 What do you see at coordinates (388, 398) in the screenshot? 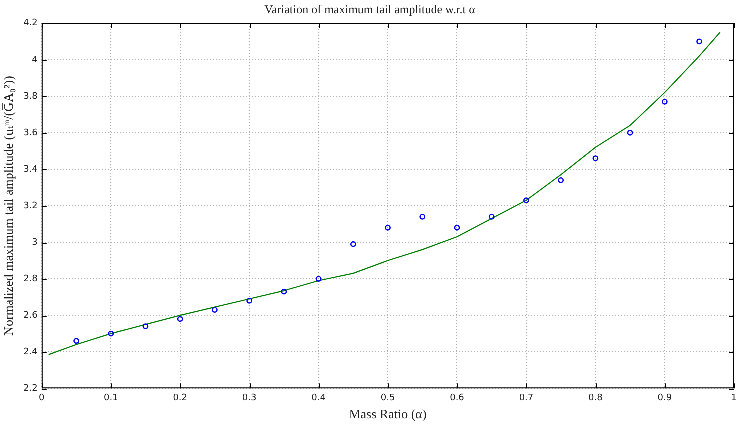
I see `x-tick-label: 0.5` at bounding box center [388, 398].